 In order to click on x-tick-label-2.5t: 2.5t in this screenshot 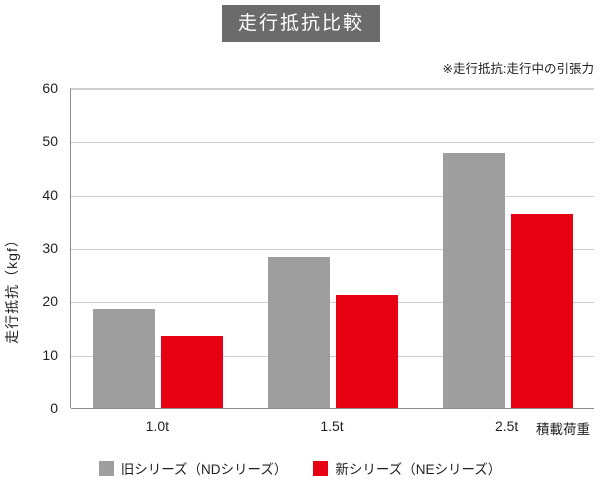, I will do `click(506, 426)`.